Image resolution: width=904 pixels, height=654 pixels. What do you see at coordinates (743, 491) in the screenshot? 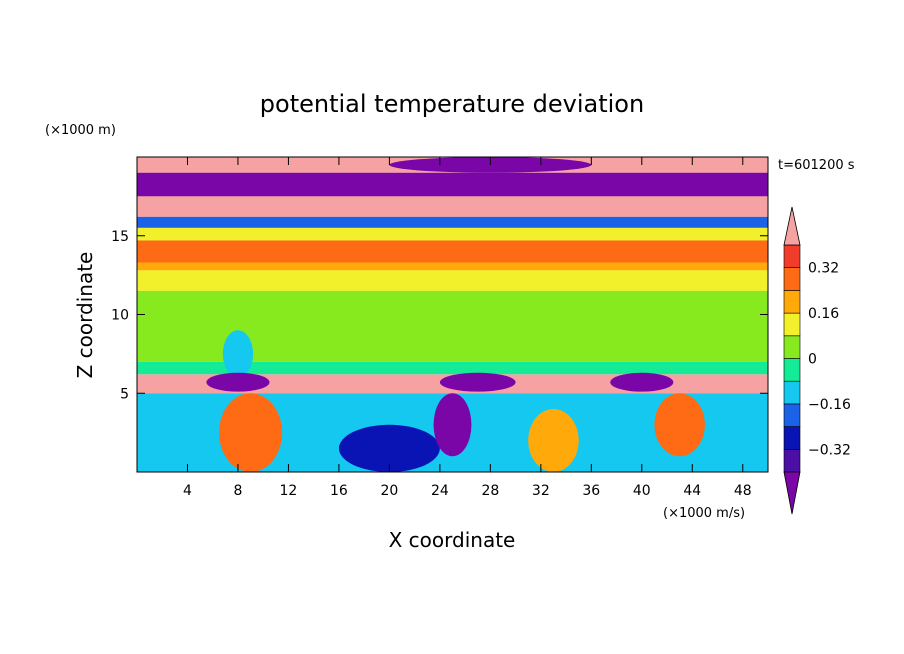
I see `x-tick-label: 48` at bounding box center [743, 491].